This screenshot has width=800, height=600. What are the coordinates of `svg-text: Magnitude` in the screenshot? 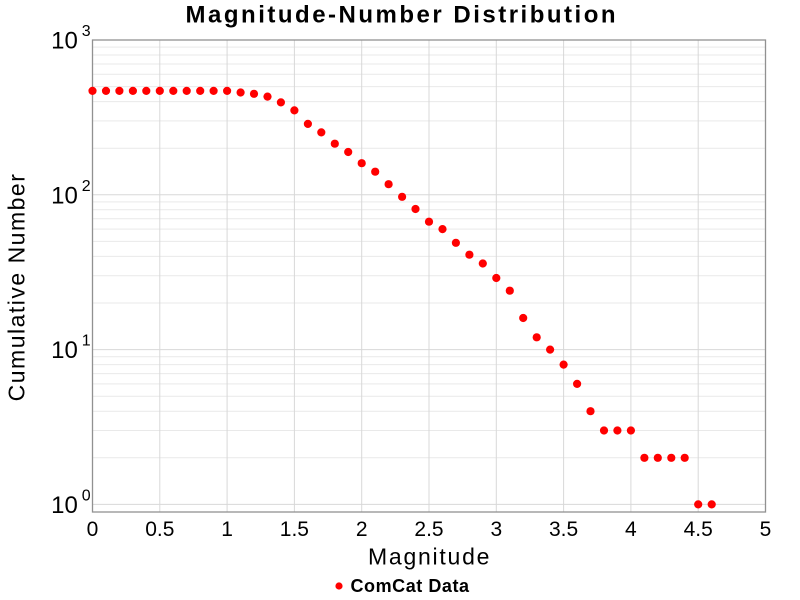 It's located at (429, 557).